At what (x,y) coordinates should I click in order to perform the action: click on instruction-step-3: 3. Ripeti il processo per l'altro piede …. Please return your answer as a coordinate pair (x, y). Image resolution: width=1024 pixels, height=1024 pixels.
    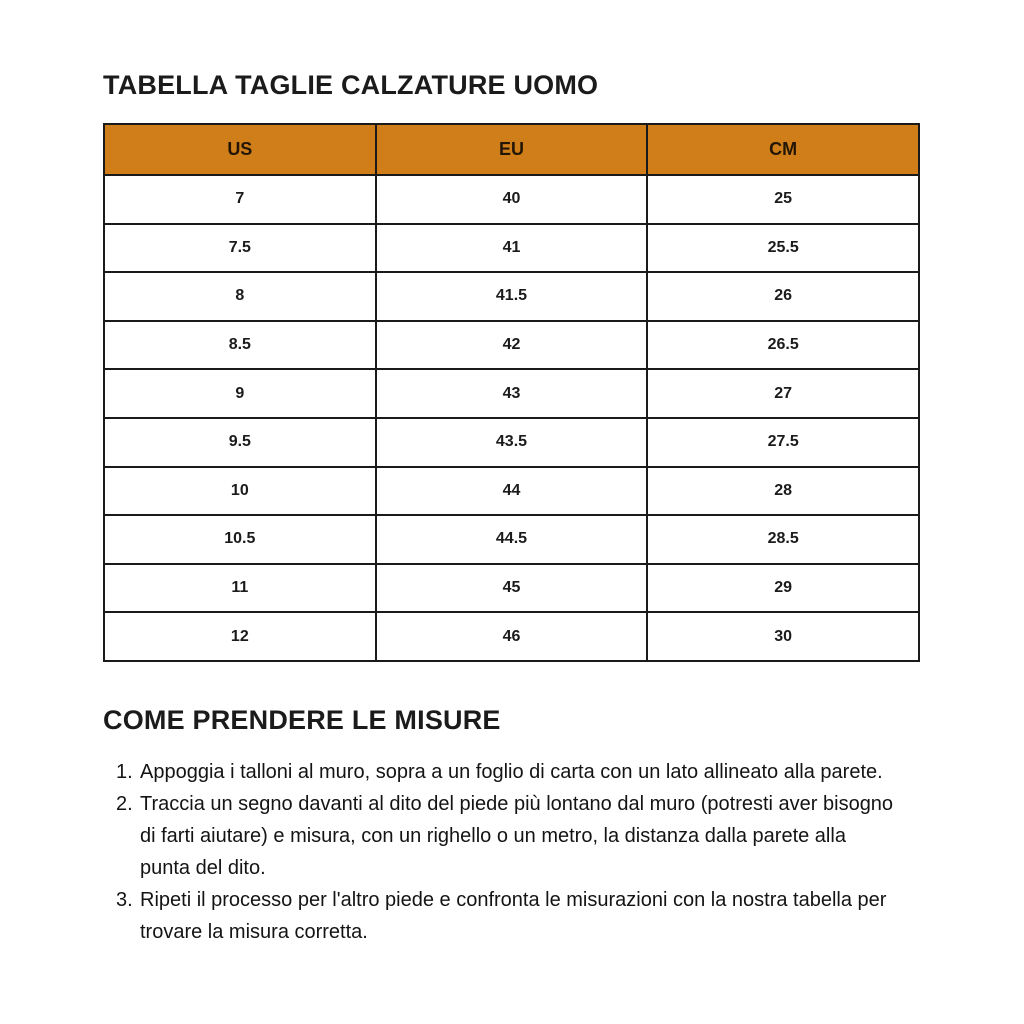
    Looking at the image, I should click on (499, 916).